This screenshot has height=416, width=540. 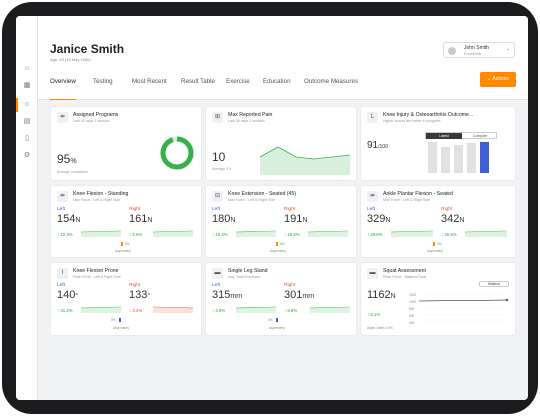 I want to click on card-title: Ankle Plantar Flexion - Seated, so click(x=418, y=194).